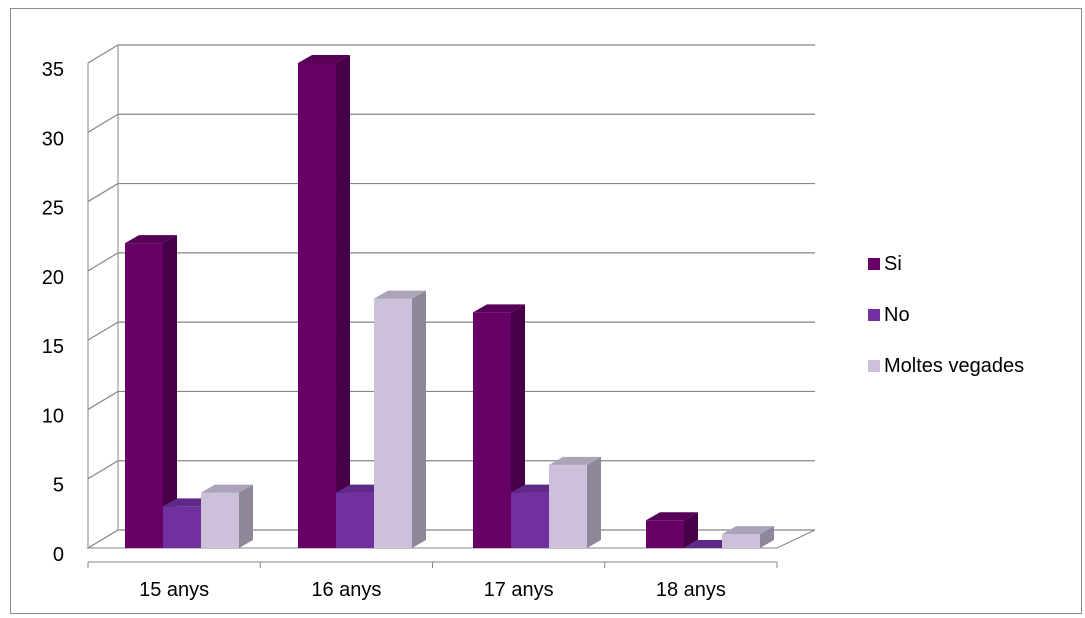 This screenshot has width=1085, height=618. Describe the element at coordinates (53, 278) in the screenshot. I see `y-tick-label-20: 20` at that location.